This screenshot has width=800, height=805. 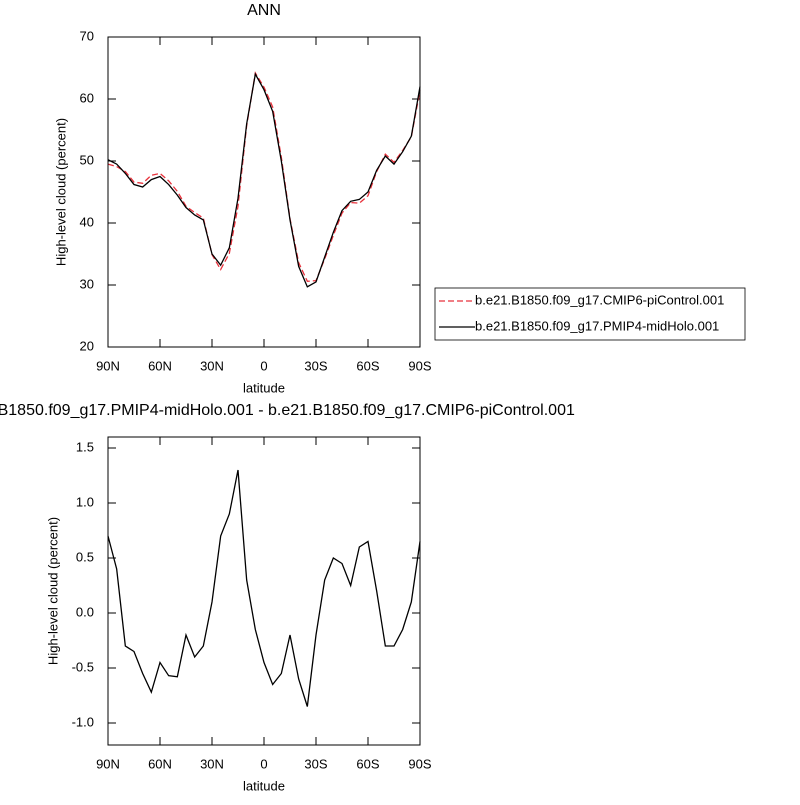 What do you see at coordinates (85, 611) in the screenshot?
I see `y-tick-label: 0.0` at bounding box center [85, 611].